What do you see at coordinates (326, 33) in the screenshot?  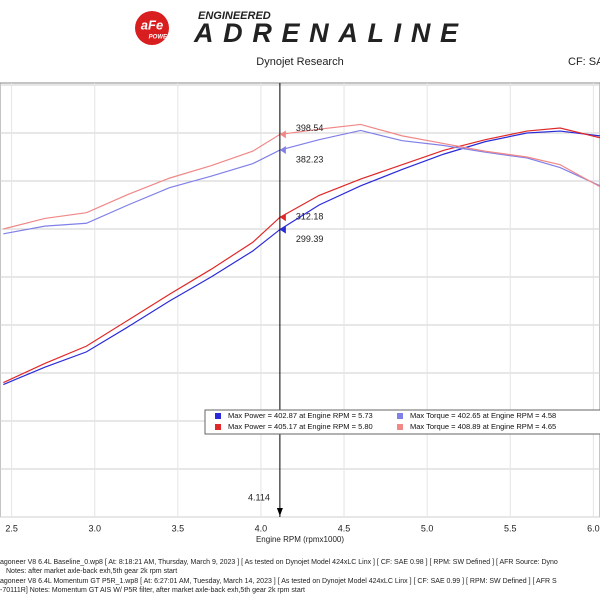 I see `brand: ADRENALINE` at bounding box center [326, 33].